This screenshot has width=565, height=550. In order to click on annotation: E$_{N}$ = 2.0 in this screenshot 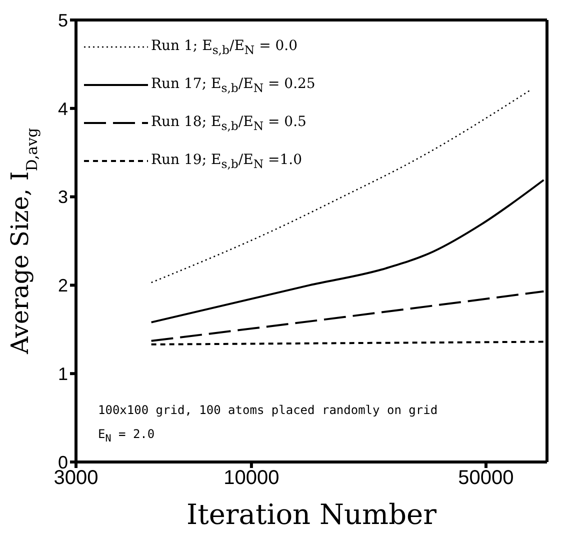, I will do `click(126, 435)`.